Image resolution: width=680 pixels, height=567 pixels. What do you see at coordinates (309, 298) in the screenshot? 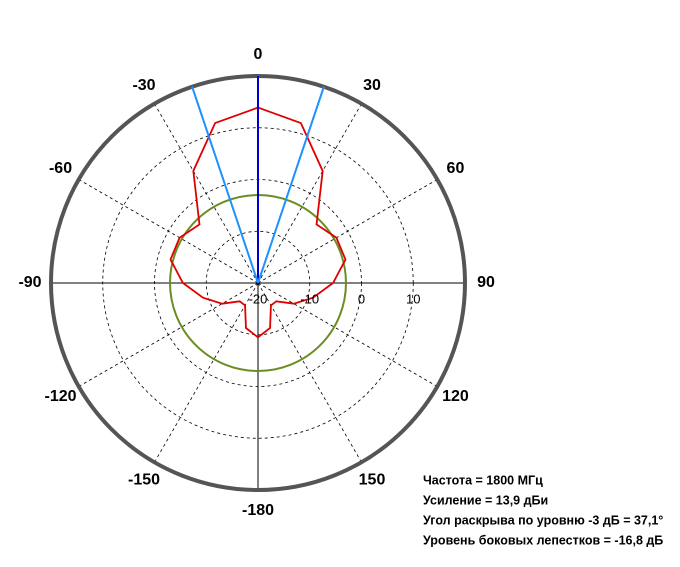
I see `radial-label: -10` at bounding box center [309, 298].